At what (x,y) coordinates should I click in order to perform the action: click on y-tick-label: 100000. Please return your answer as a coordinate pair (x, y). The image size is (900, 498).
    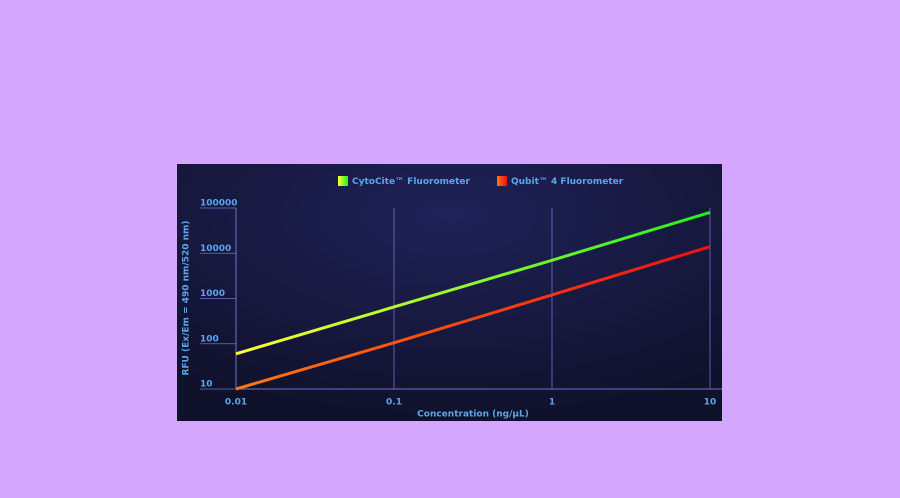
    Looking at the image, I should click on (219, 204).